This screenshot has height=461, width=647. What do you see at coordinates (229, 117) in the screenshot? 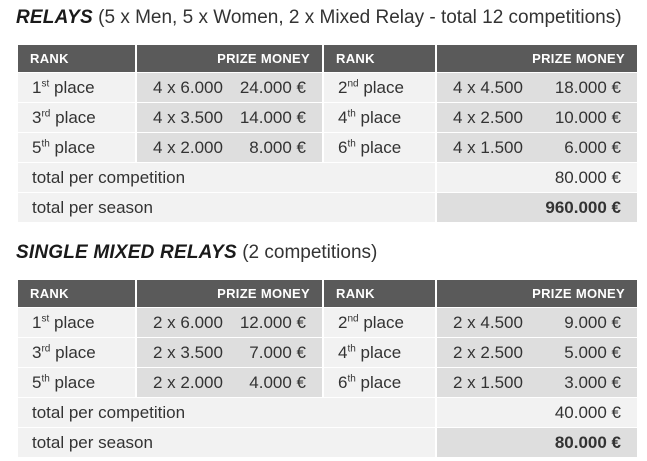
I see `prize-amount: 4 x 3.500 14.000 €` at bounding box center [229, 117].